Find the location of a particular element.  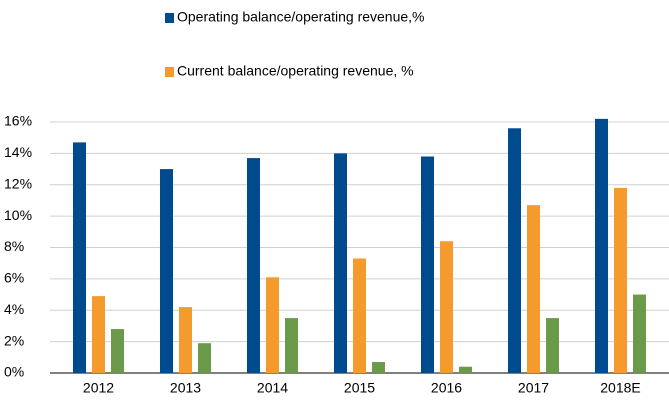

y-tick-label: 12% is located at coordinates (18, 183).